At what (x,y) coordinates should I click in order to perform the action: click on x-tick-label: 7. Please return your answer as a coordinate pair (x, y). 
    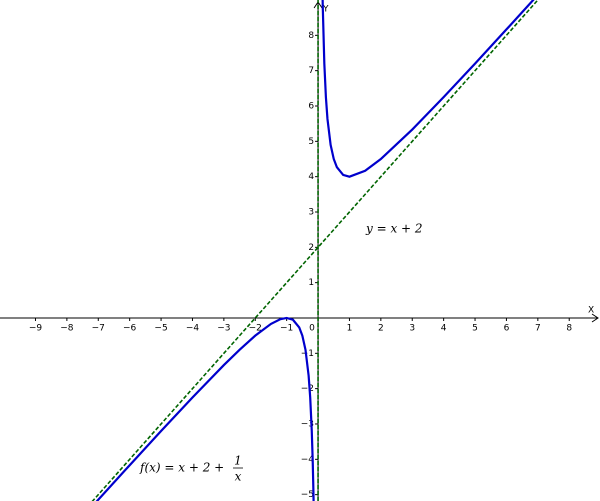
    Looking at the image, I should click on (538, 328).